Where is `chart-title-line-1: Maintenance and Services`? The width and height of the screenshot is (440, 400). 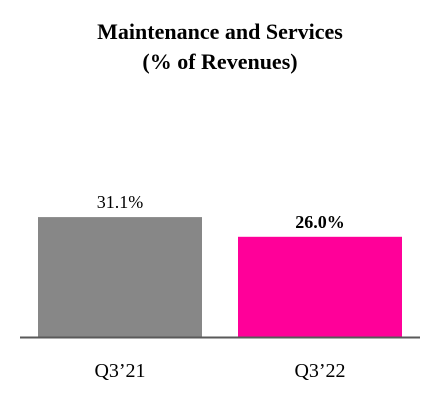
chart-title-line-1: Maintenance and Services is located at coordinates (220, 31).